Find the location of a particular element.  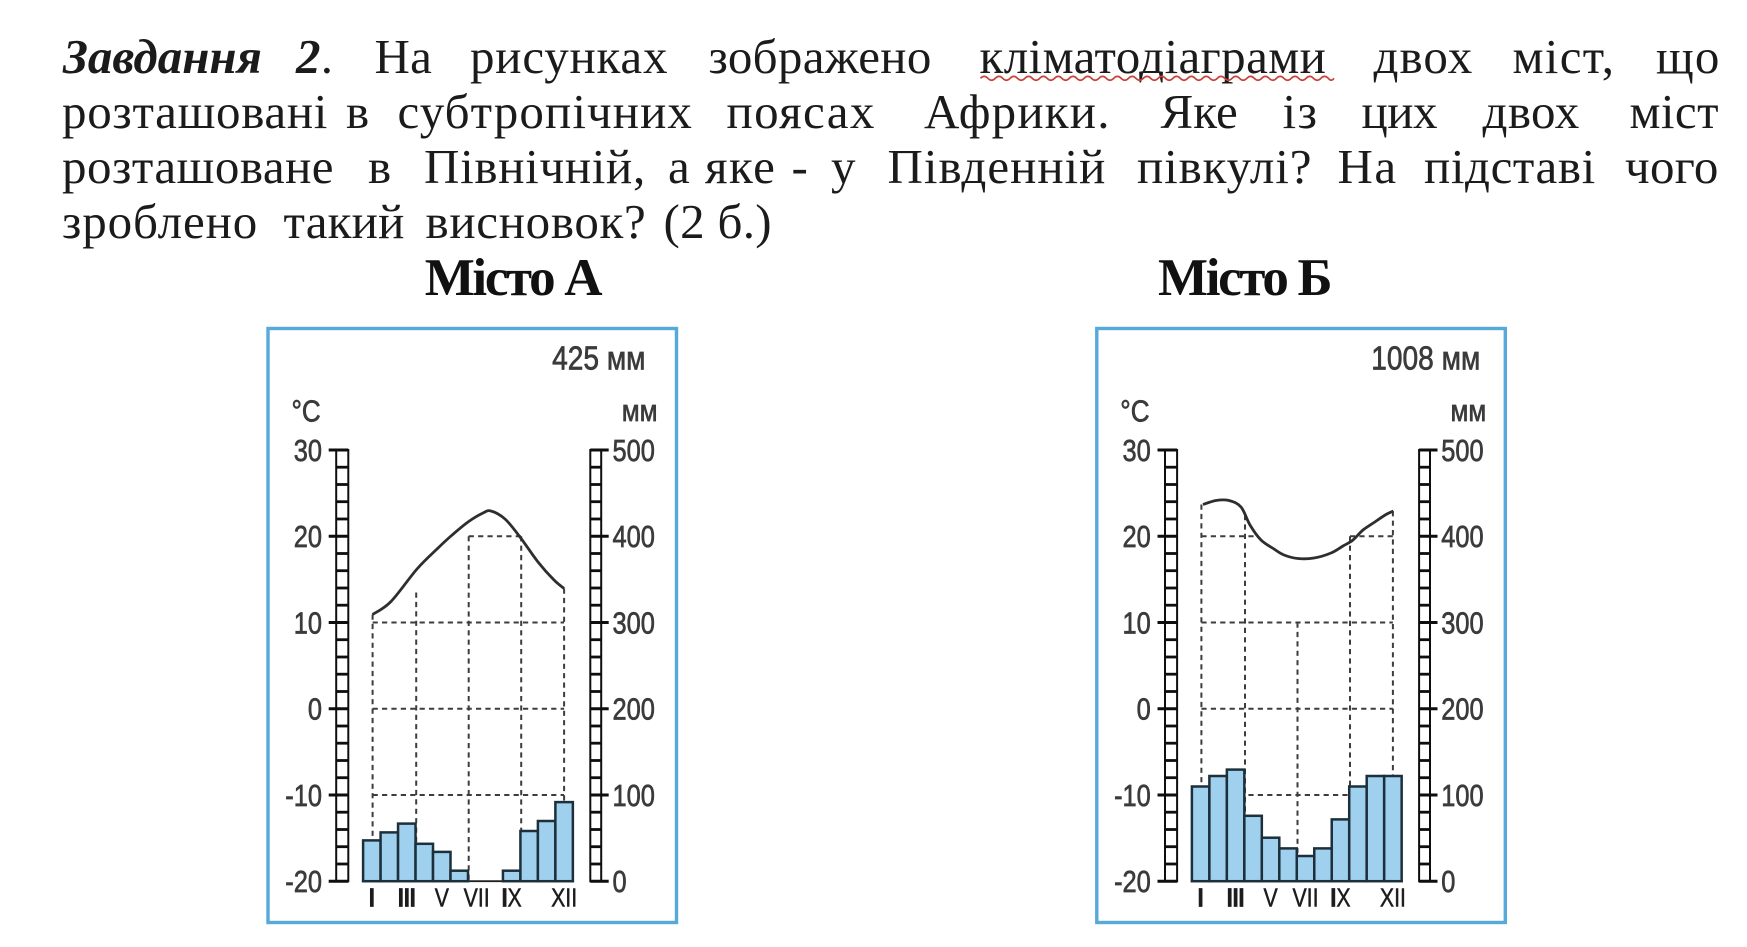

svg-text: 1008 мм is located at coordinates (1425, 358).